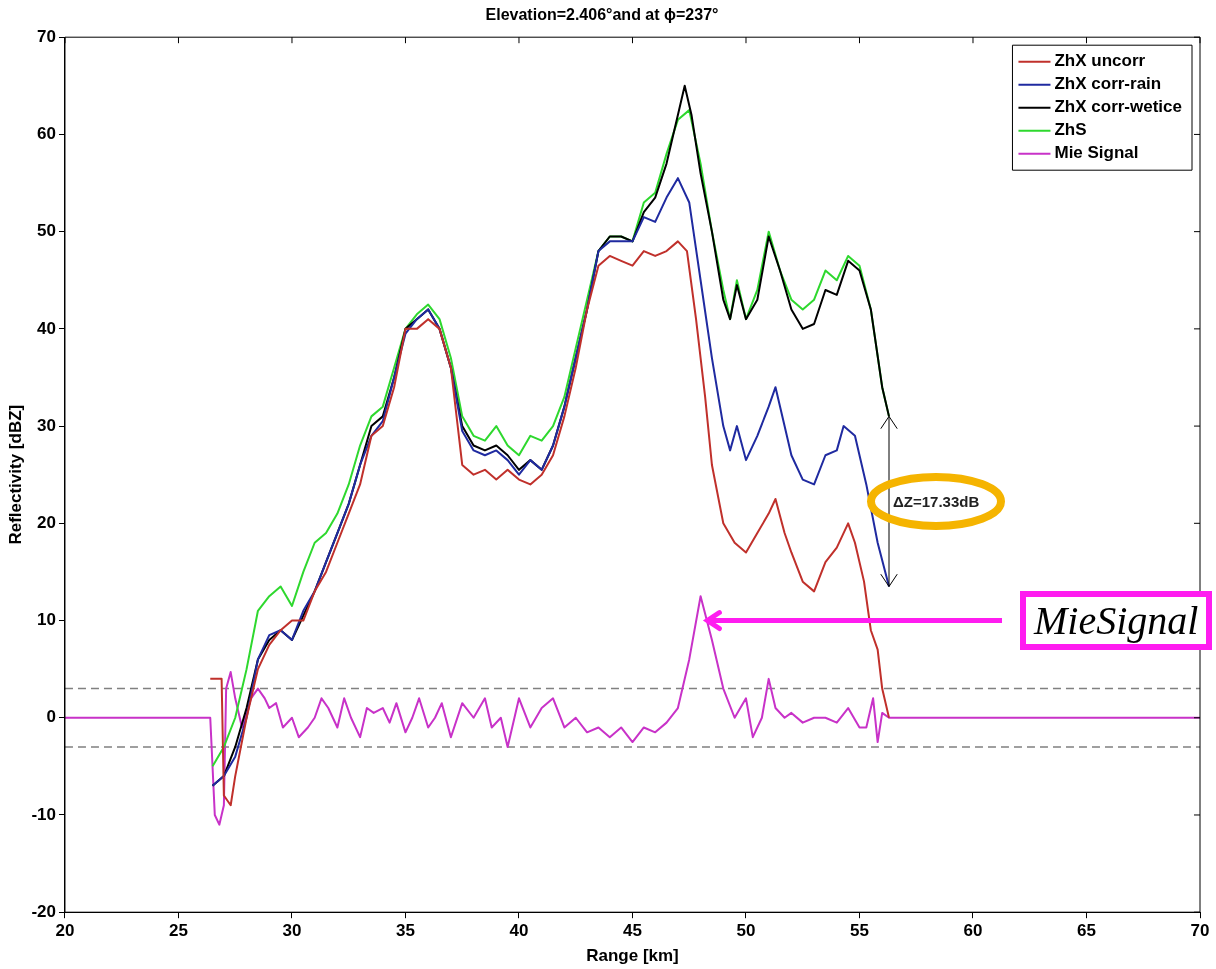 Image resolution: width=1216 pixels, height=969 pixels. What do you see at coordinates (859, 931) in the screenshot?
I see `x-tick-label: 55` at bounding box center [859, 931].